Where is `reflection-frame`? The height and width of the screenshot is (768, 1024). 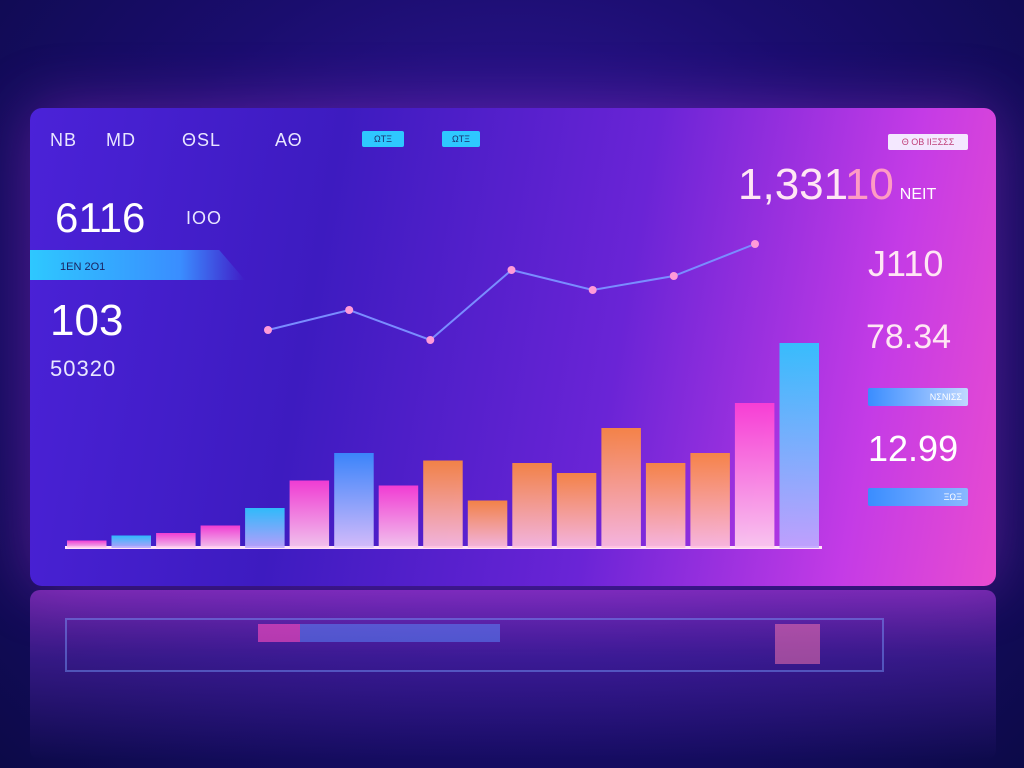 reflection-frame is located at coordinates (474, 645).